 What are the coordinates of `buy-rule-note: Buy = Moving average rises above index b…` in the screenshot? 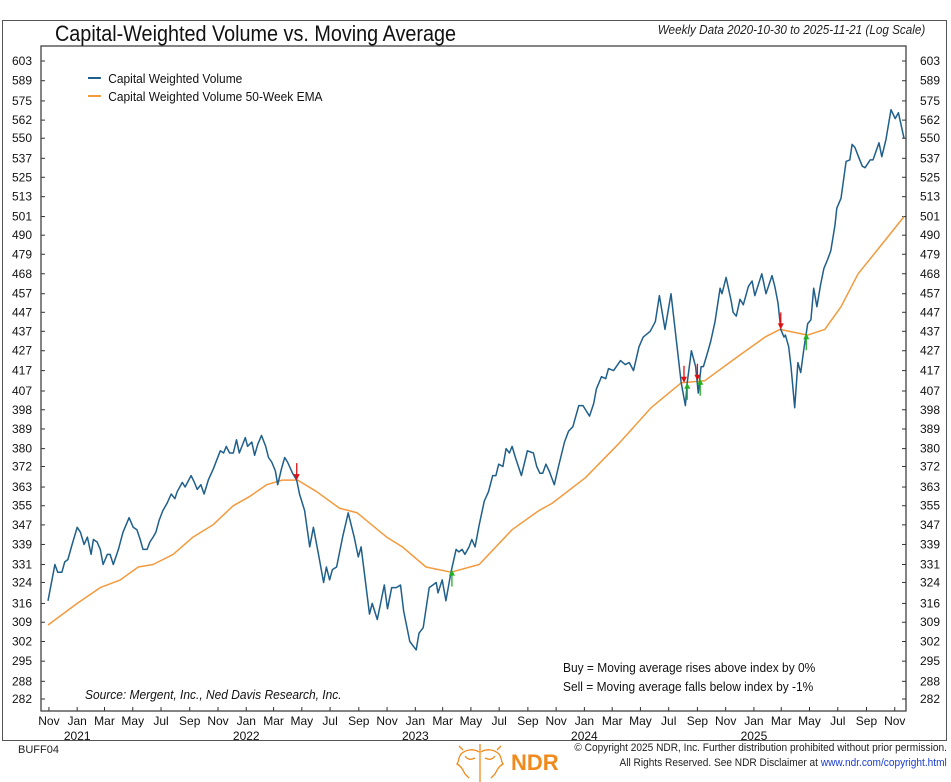 It's located at (689, 667).